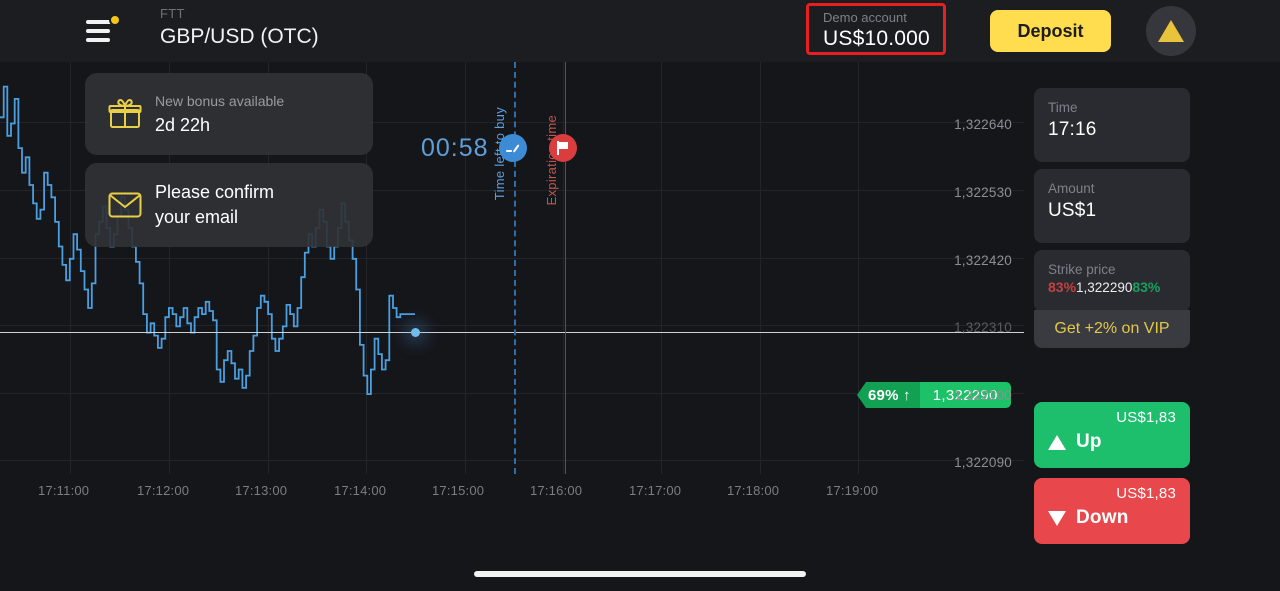  I want to click on current-price-dot, so click(415, 332).